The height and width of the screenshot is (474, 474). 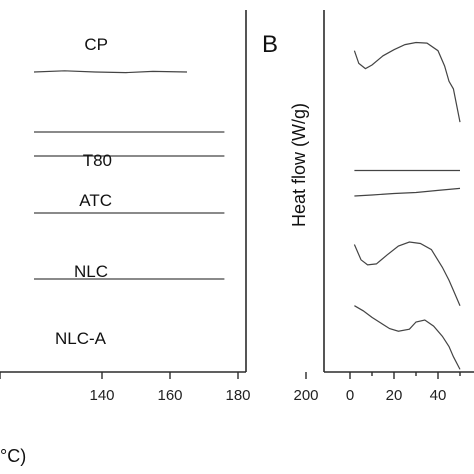 What do you see at coordinates (91, 271) in the screenshot?
I see `panel-a-series-label: NLC` at bounding box center [91, 271].